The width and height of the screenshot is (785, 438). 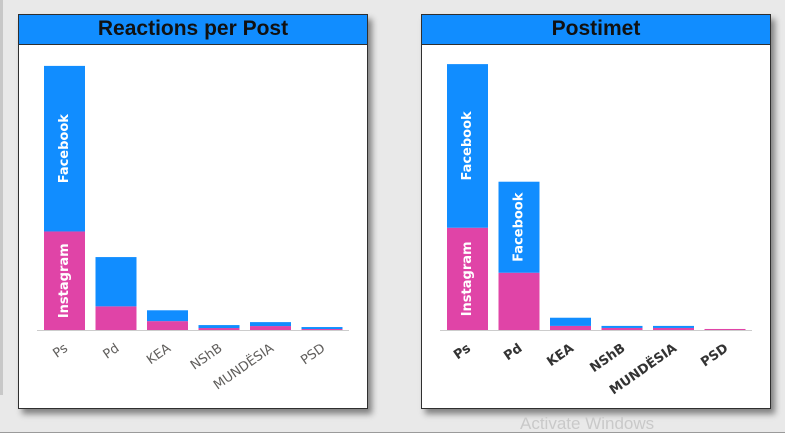 What do you see at coordinates (392, 435) in the screenshot?
I see `bottom-panel-edge` at bounding box center [392, 435].